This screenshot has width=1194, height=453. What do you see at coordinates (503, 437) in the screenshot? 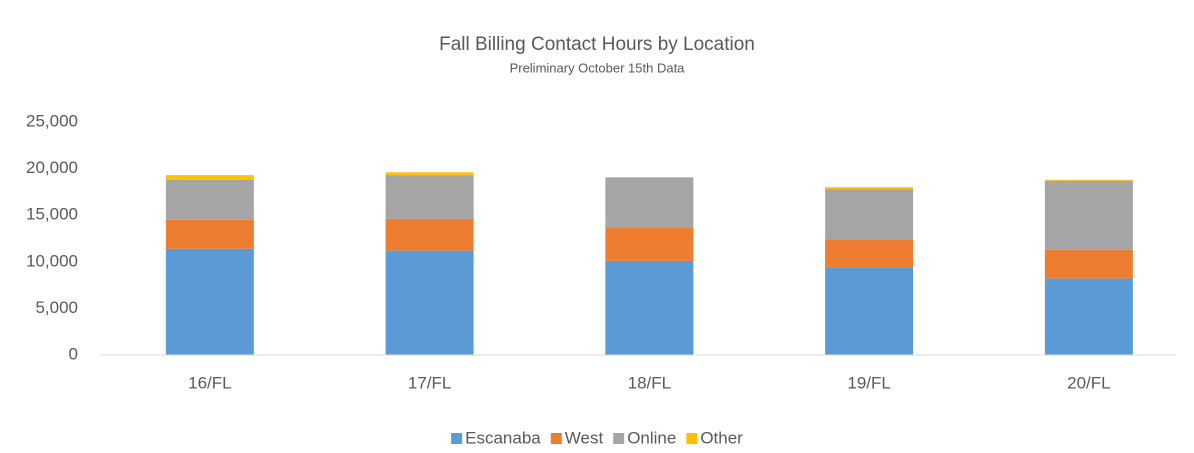
I see `legend-label: Escanaba` at bounding box center [503, 437].